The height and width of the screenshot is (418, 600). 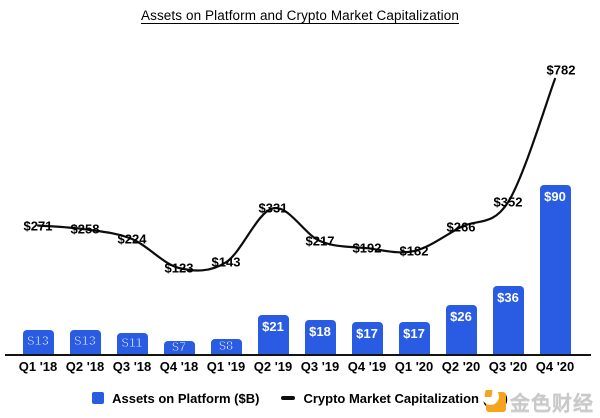 What do you see at coordinates (179, 268) in the screenshot?
I see `line-value-label: $123` at bounding box center [179, 268].